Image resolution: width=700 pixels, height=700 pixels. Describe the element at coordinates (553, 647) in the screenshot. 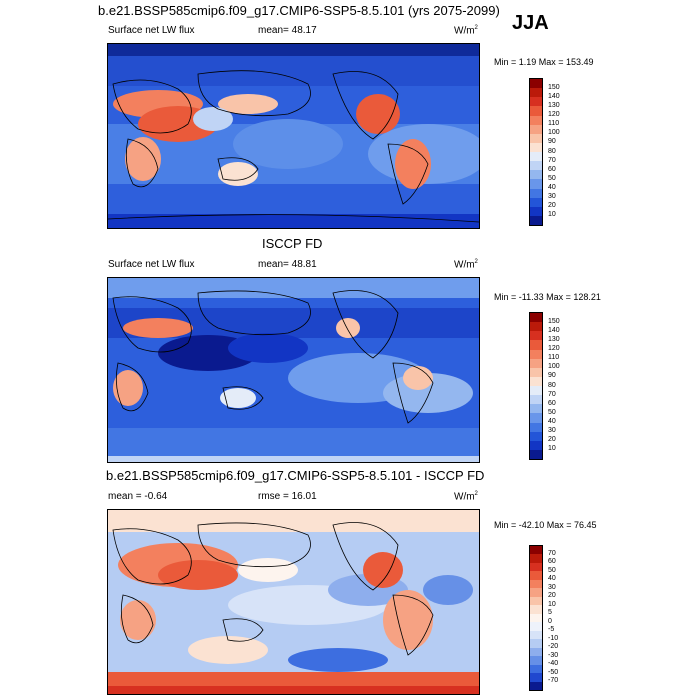

I see `colorbar-label: -20` at that location.